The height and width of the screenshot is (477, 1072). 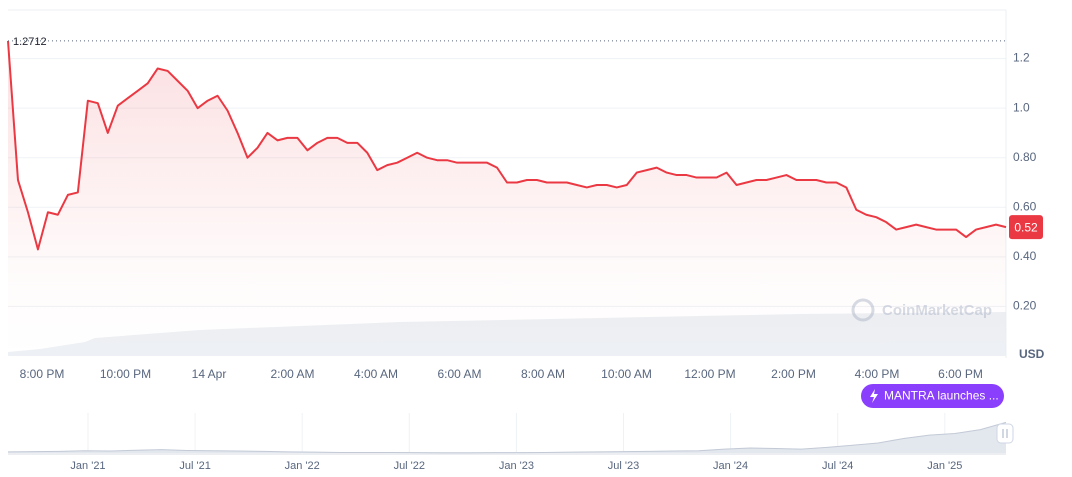 I want to click on current-price-badge, so click(x=1026, y=227).